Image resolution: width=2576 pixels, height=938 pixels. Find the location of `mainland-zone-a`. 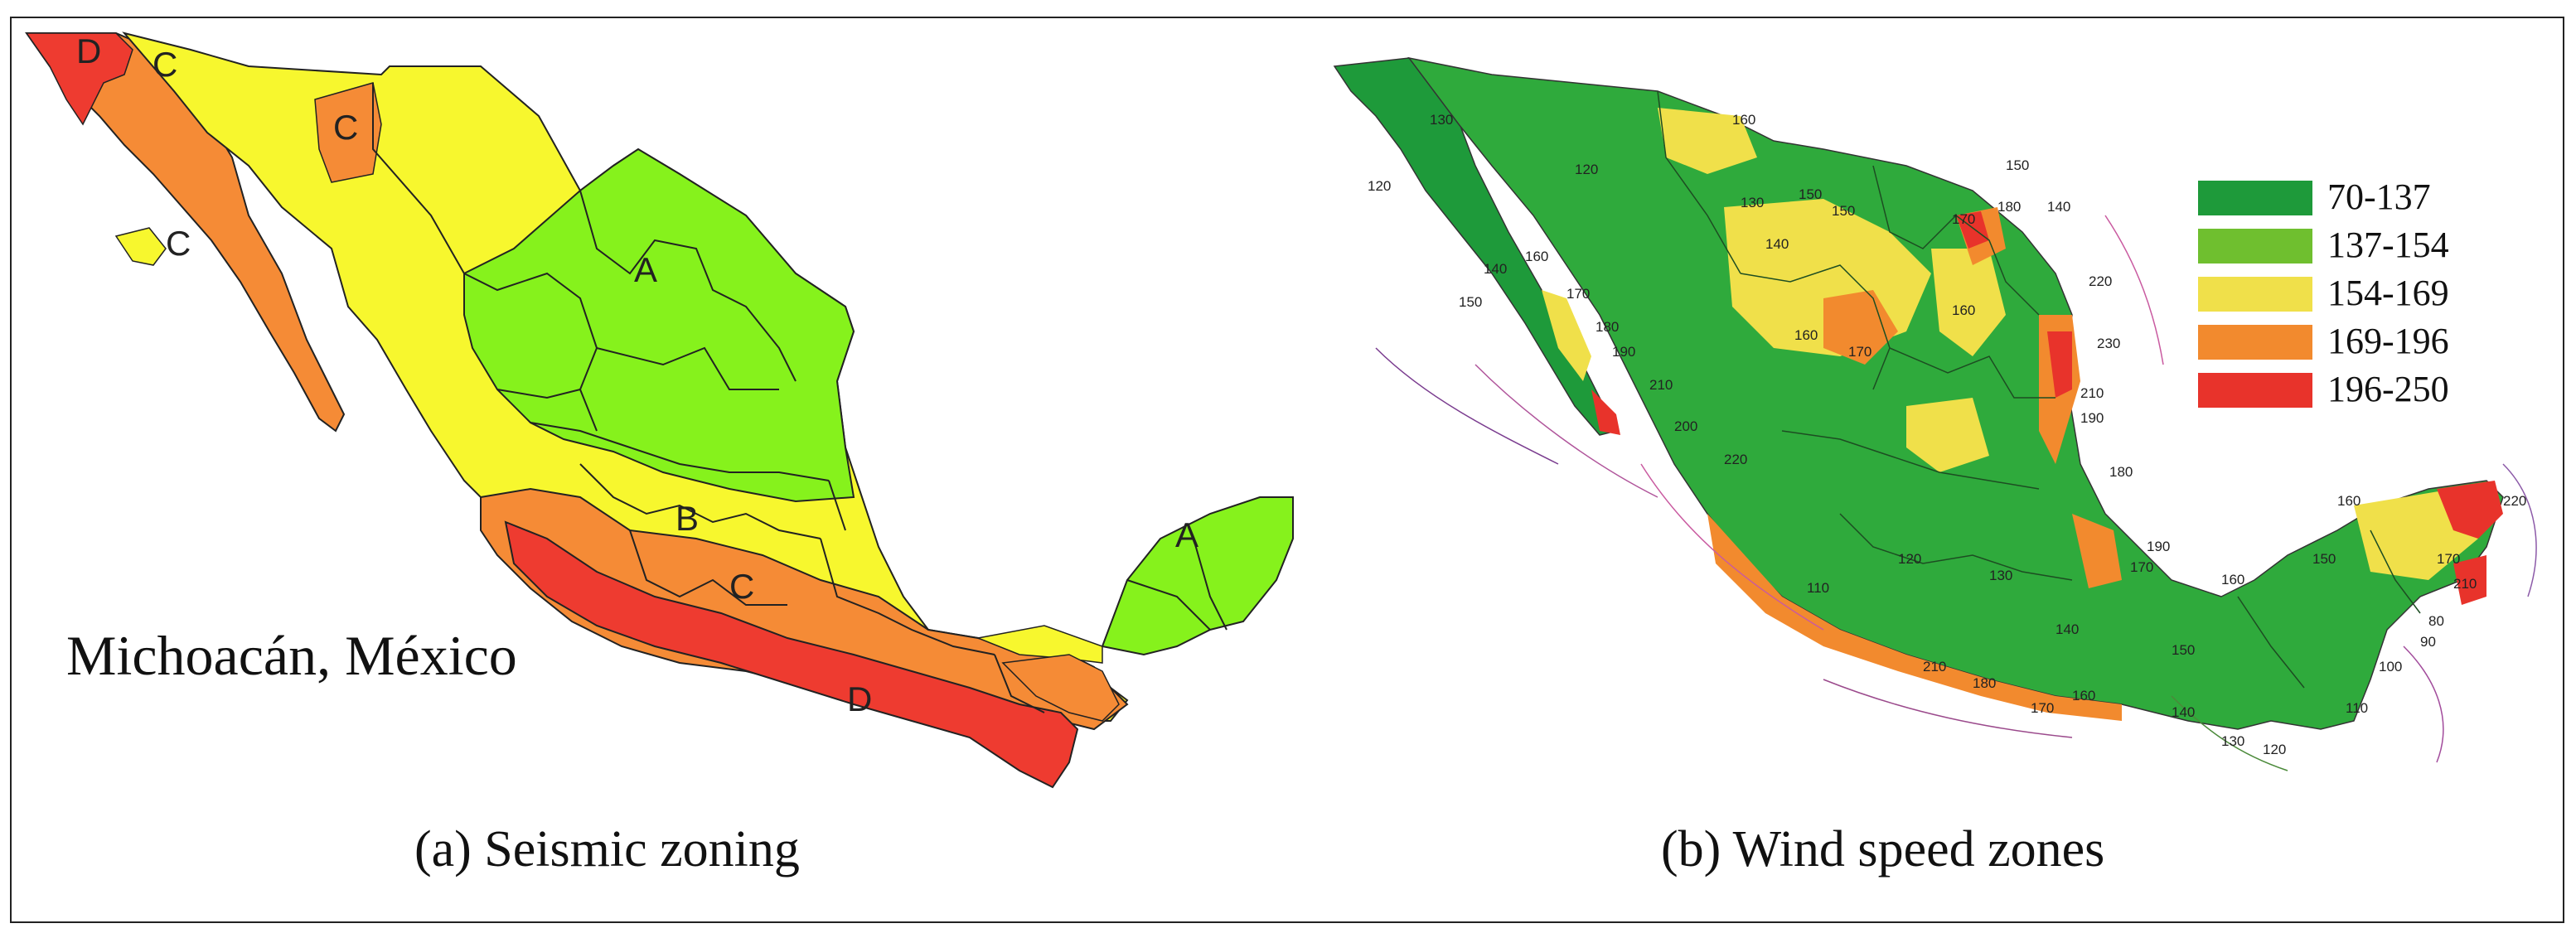

mainland-zone-a is located at coordinates (659, 325).